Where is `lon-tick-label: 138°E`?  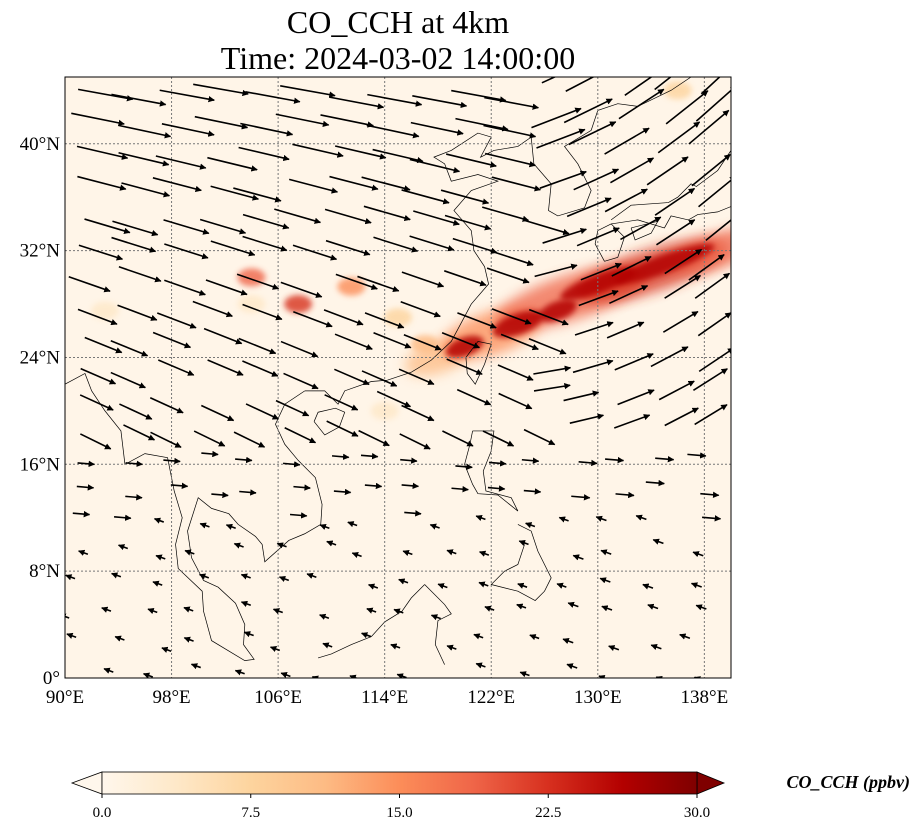
lon-tick-label: 138°E is located at coordinates (705, 697).